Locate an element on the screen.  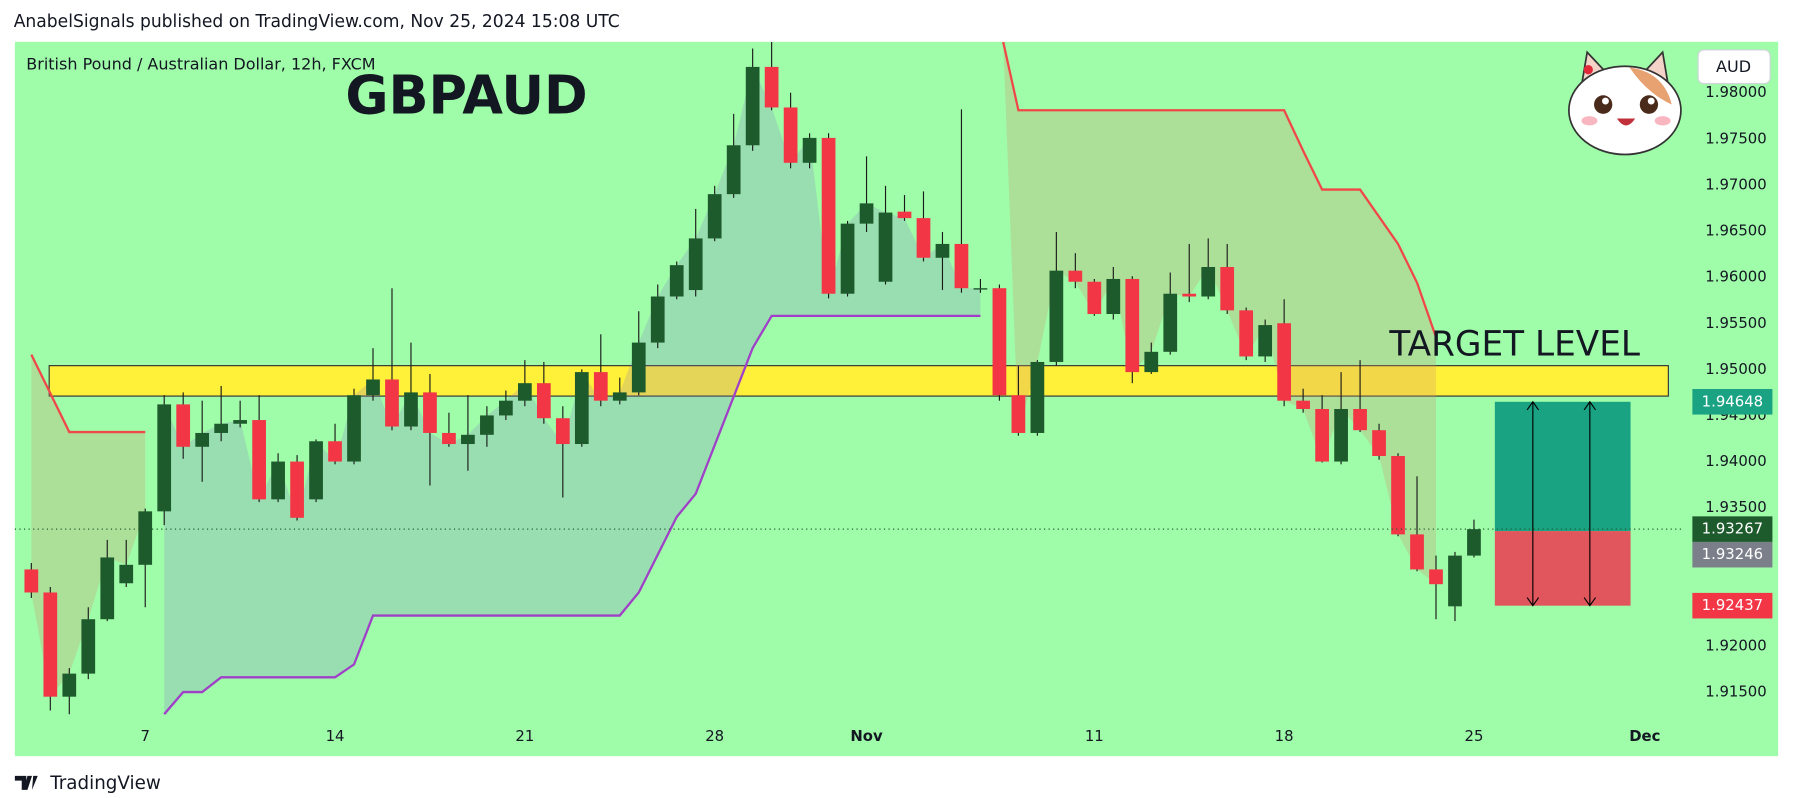
y-tick-label: 1.95000 is located at coordinates (1735, 369).